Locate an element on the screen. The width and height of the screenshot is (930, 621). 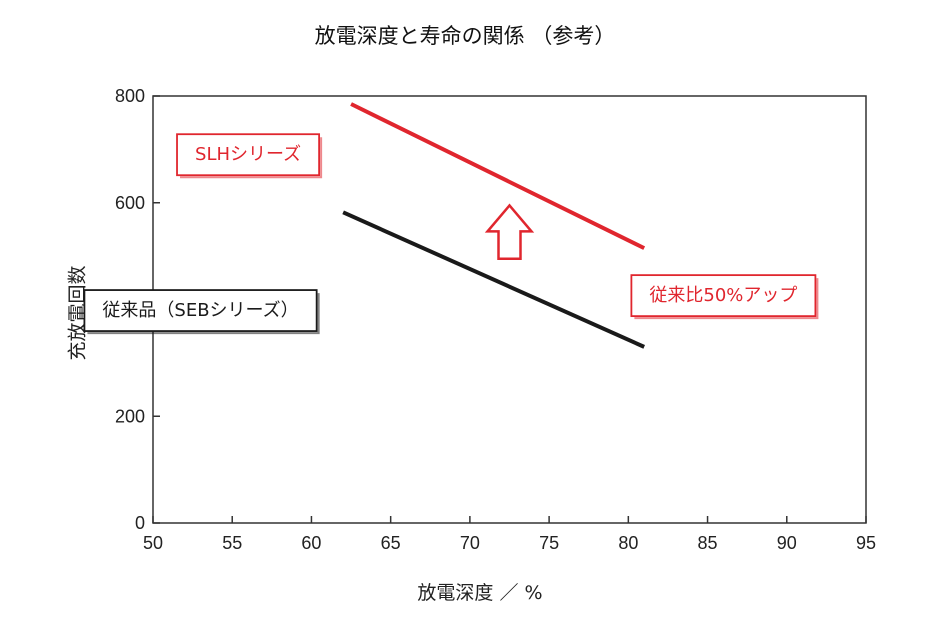
annotation-box: SLHシリーズ is located at coordinates (249, 156).